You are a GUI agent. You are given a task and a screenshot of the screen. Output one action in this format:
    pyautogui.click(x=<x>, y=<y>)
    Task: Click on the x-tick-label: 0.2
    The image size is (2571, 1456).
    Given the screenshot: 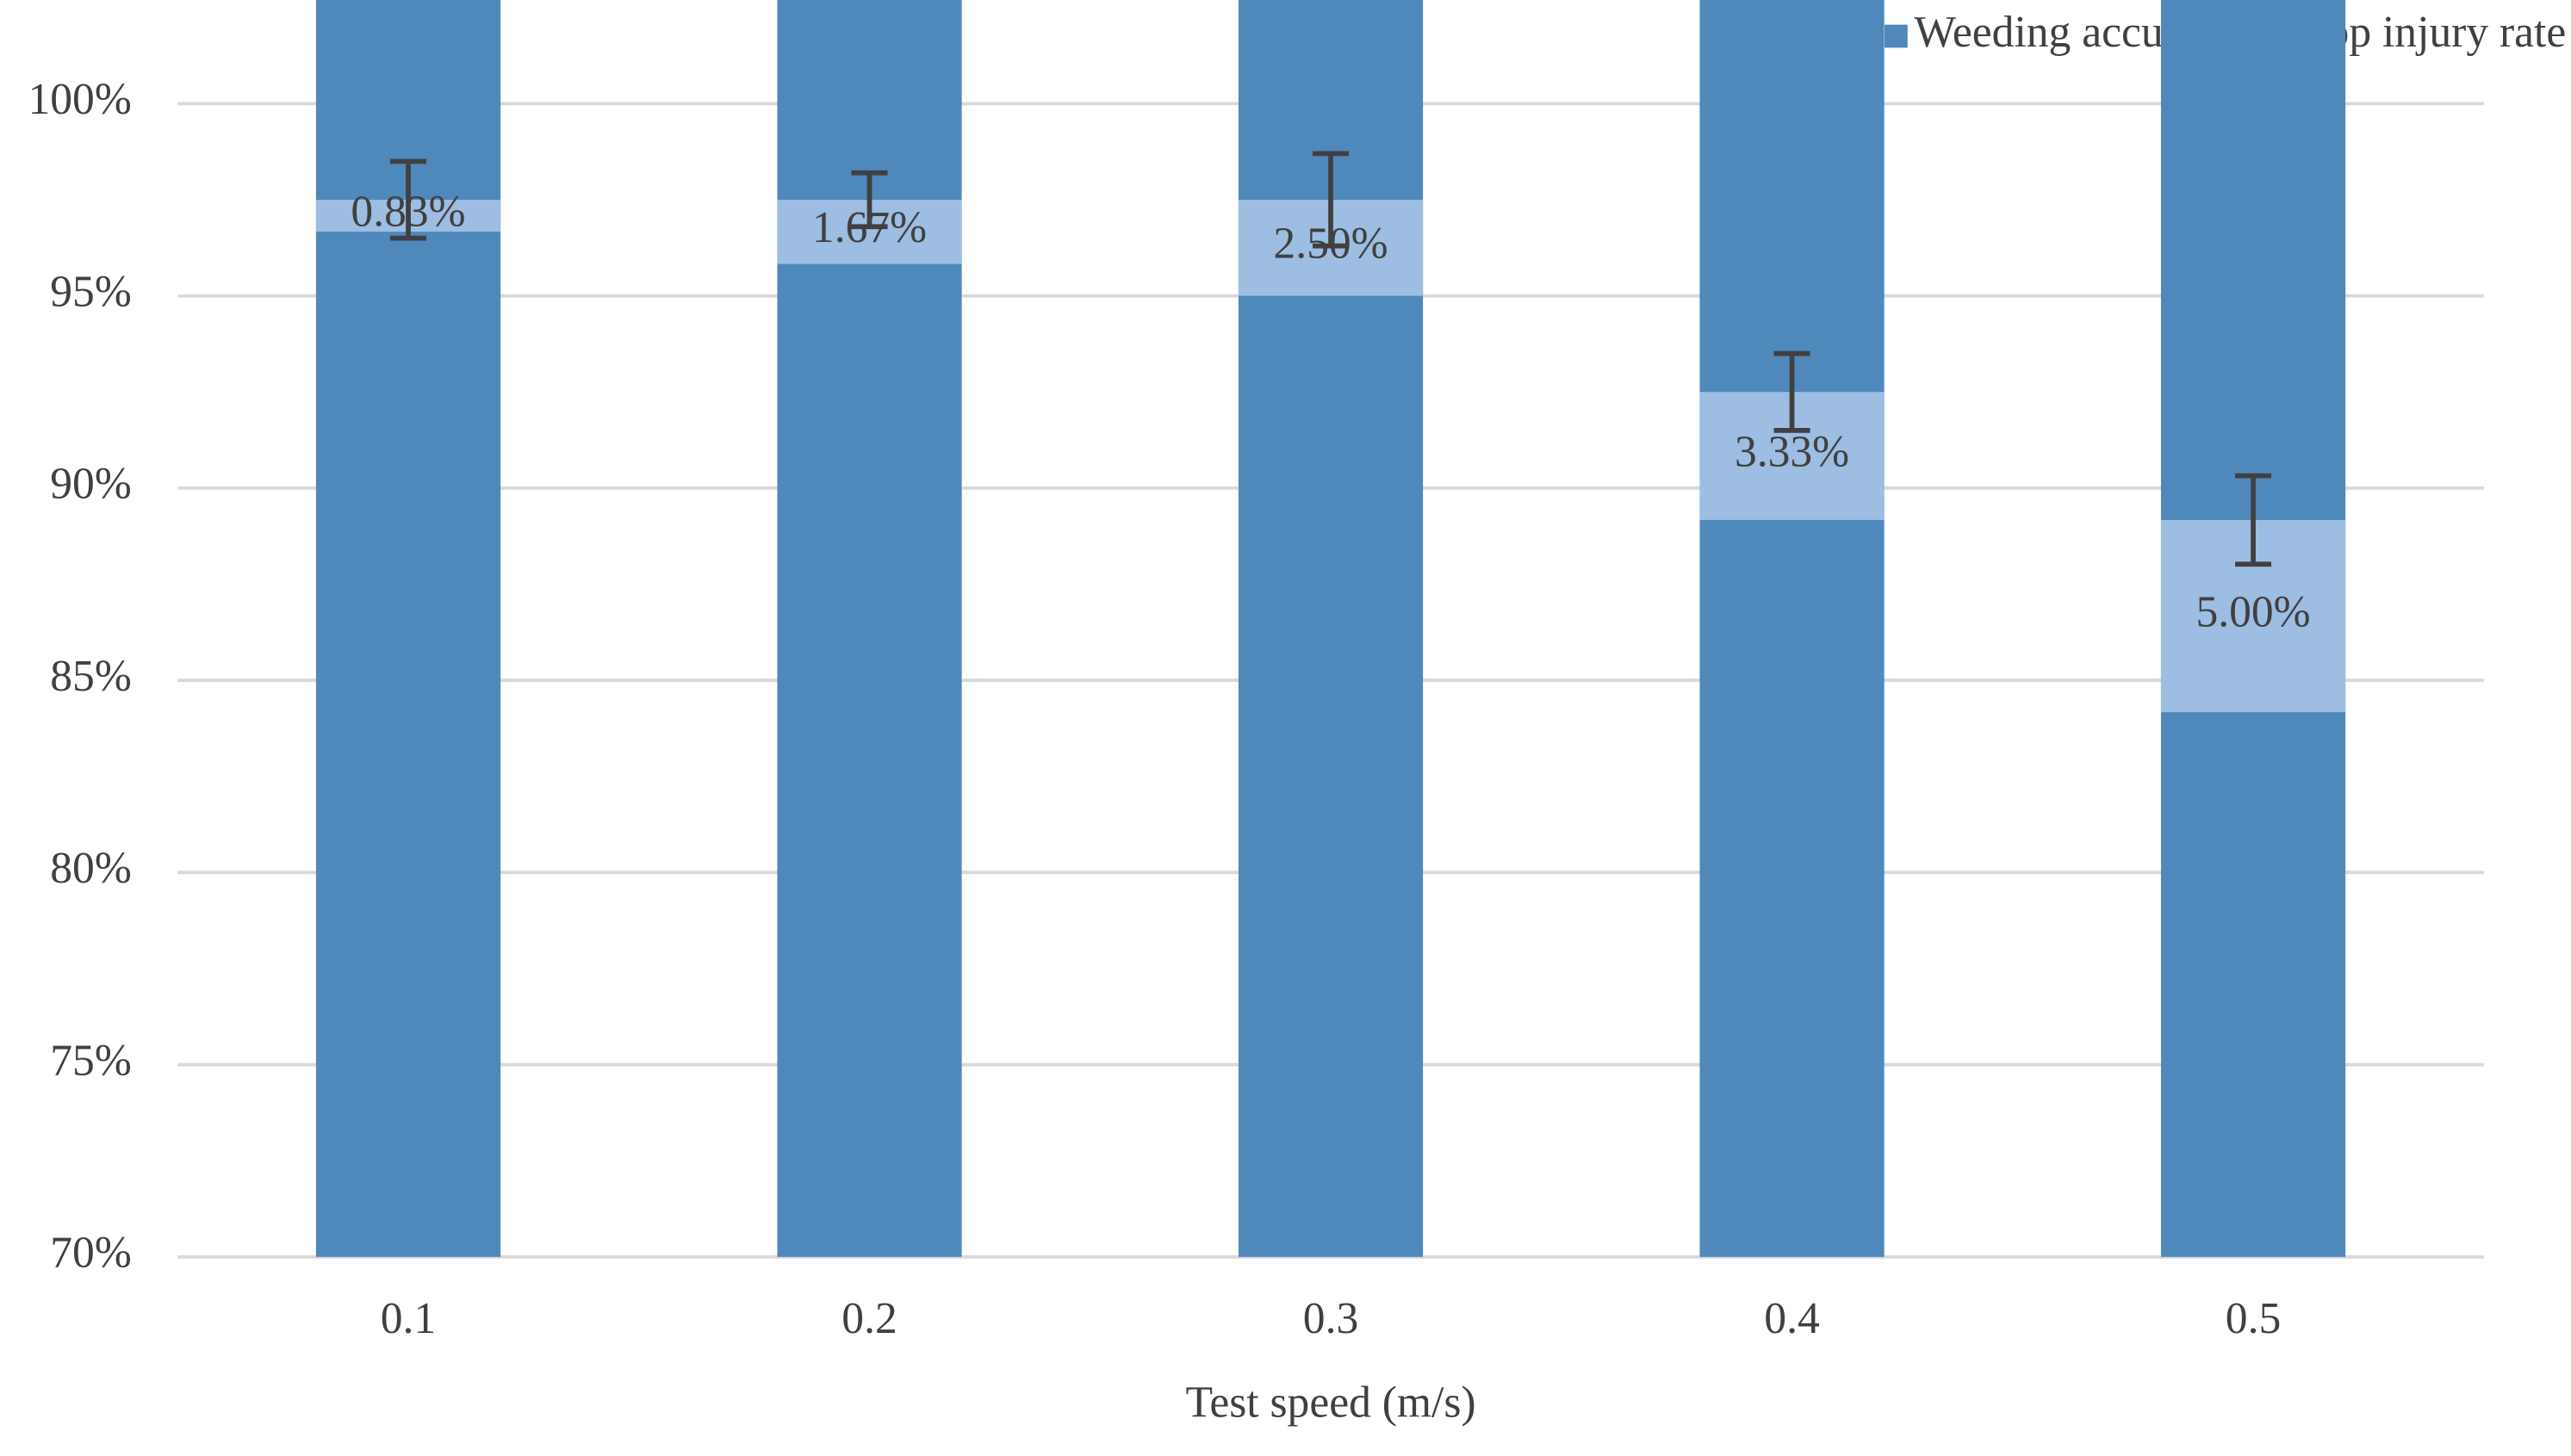 What is the action you would take?
    pyautogui.click(x=869, y=1319)
    